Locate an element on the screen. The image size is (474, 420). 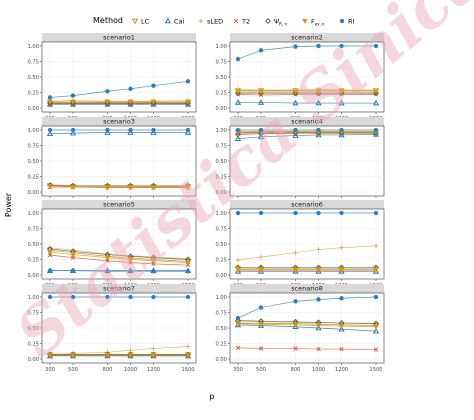
legend-item-f: Fex, n is located at coordinates (313, 22).